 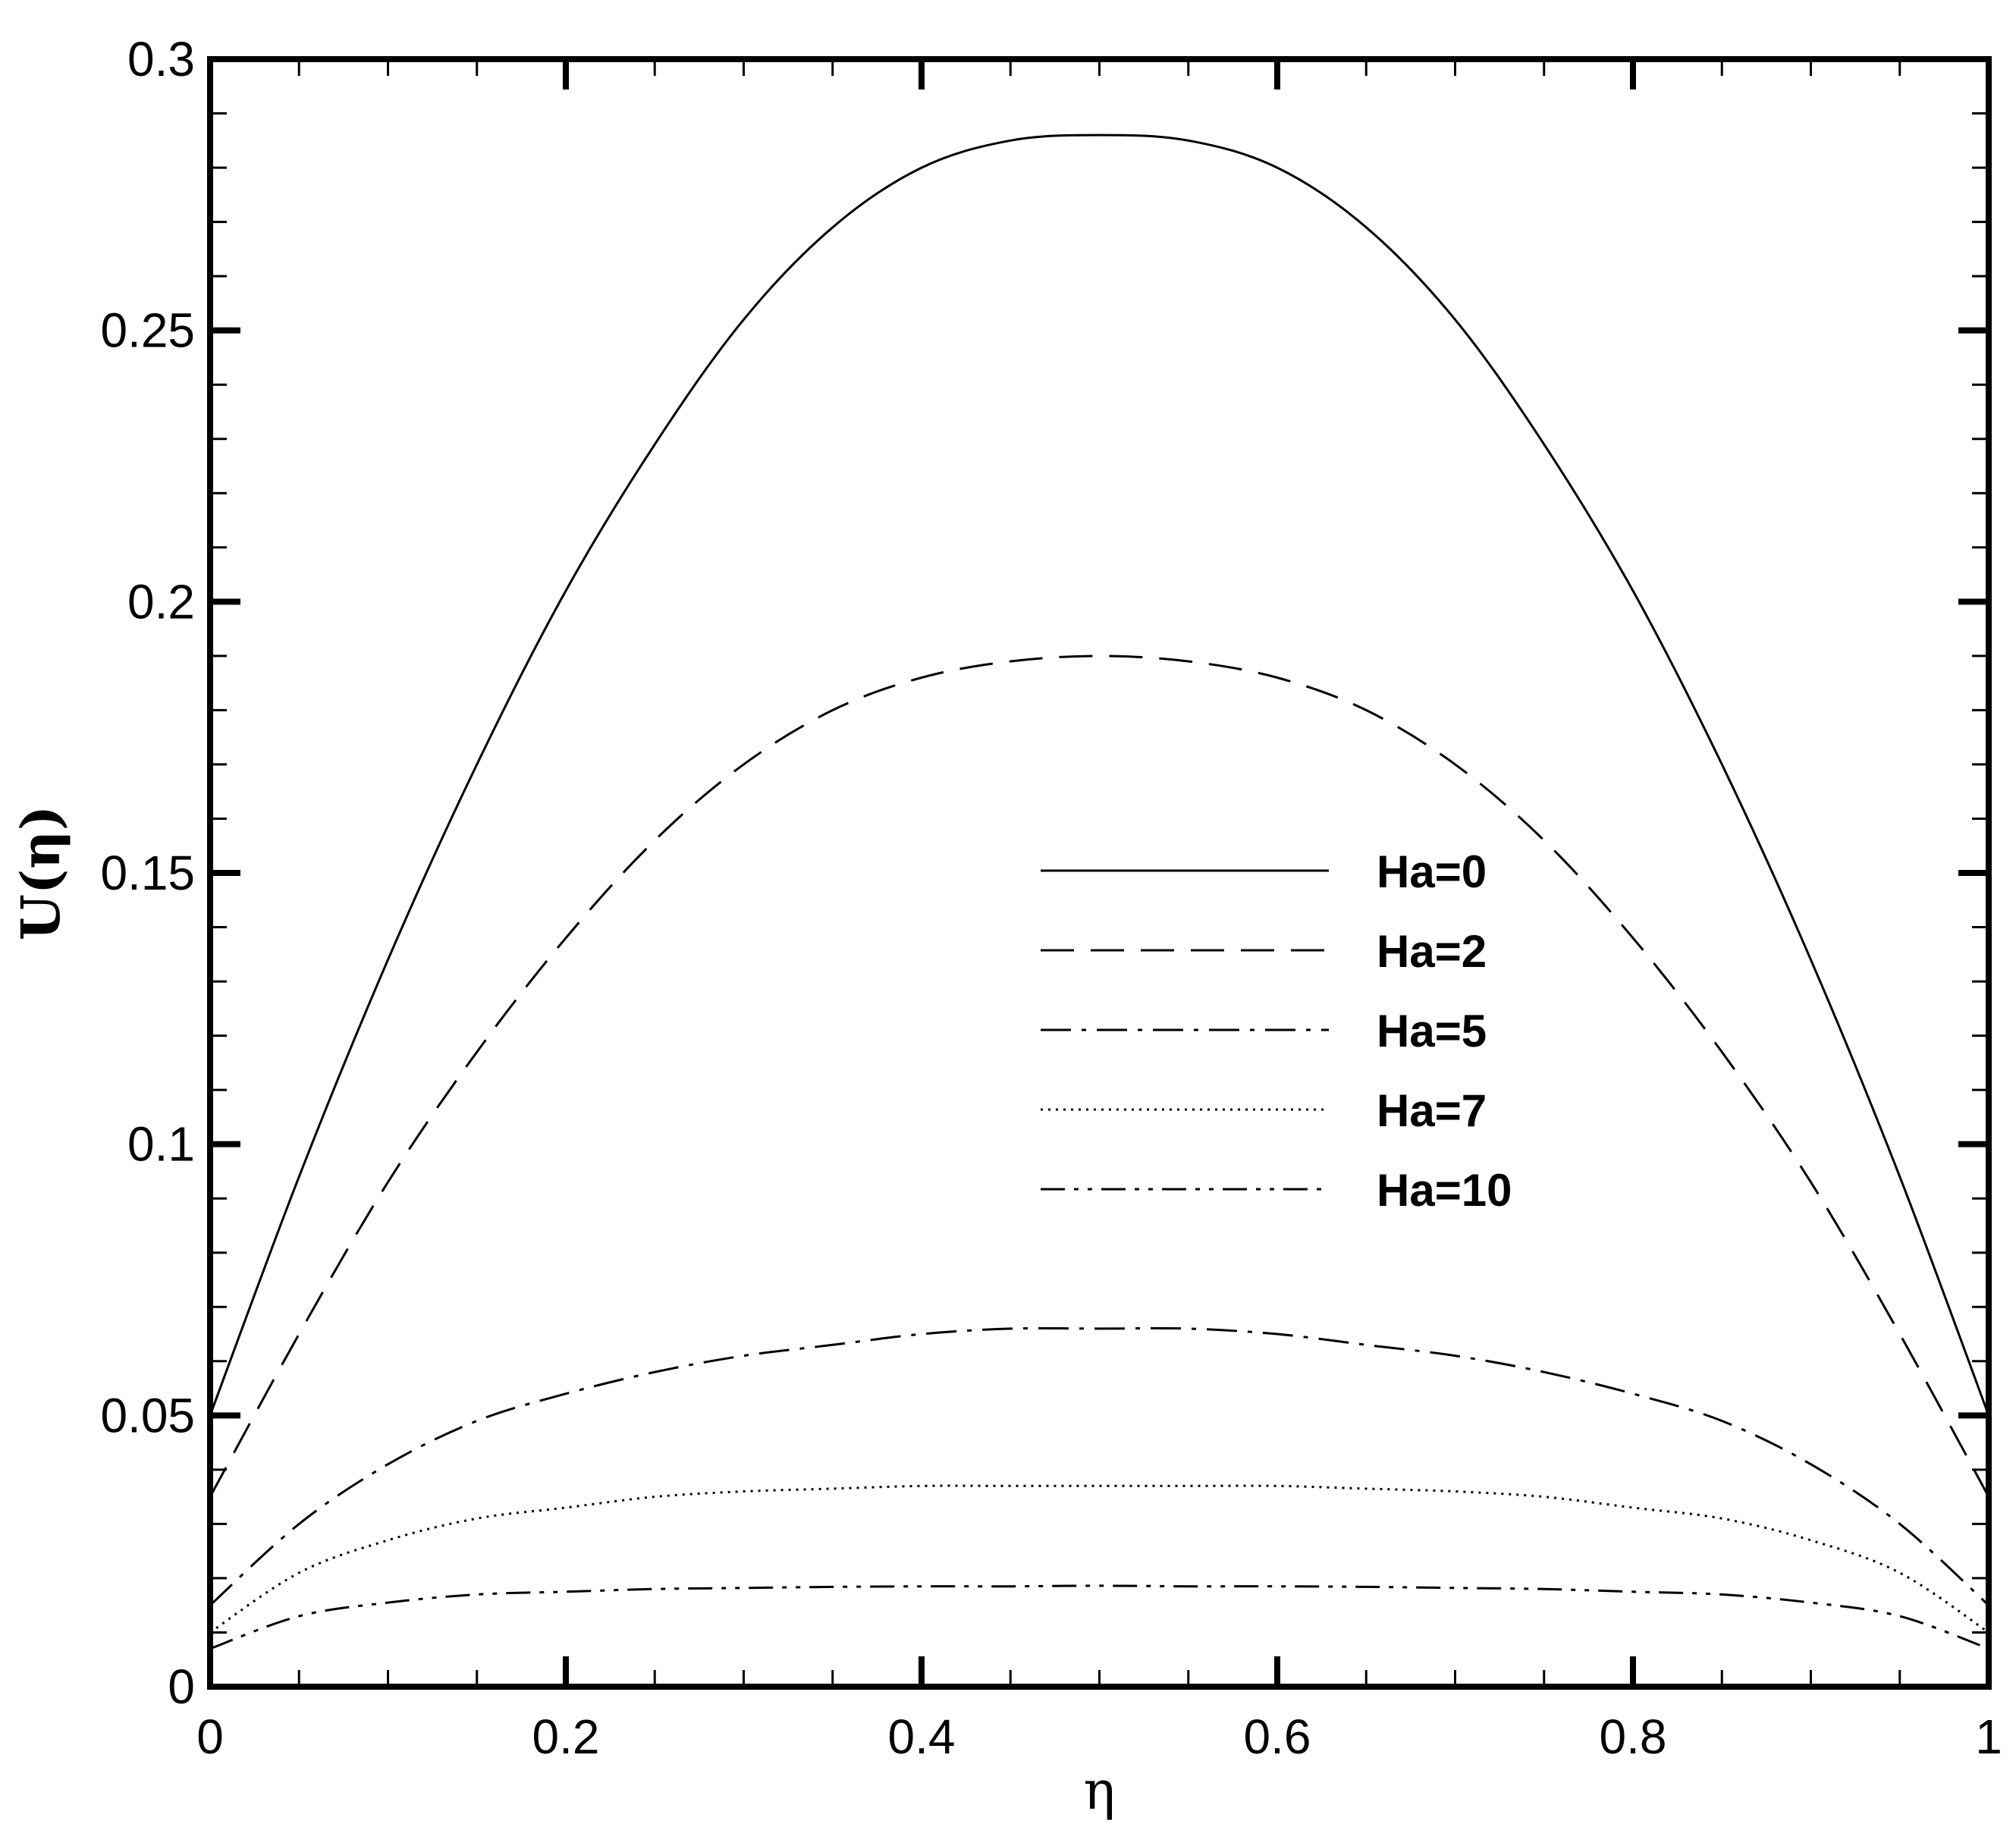 What do you see at coordinates (161, 59) in the screenshot?
I see `y-tick-label: 0.3` at bounding box center [161, 59].